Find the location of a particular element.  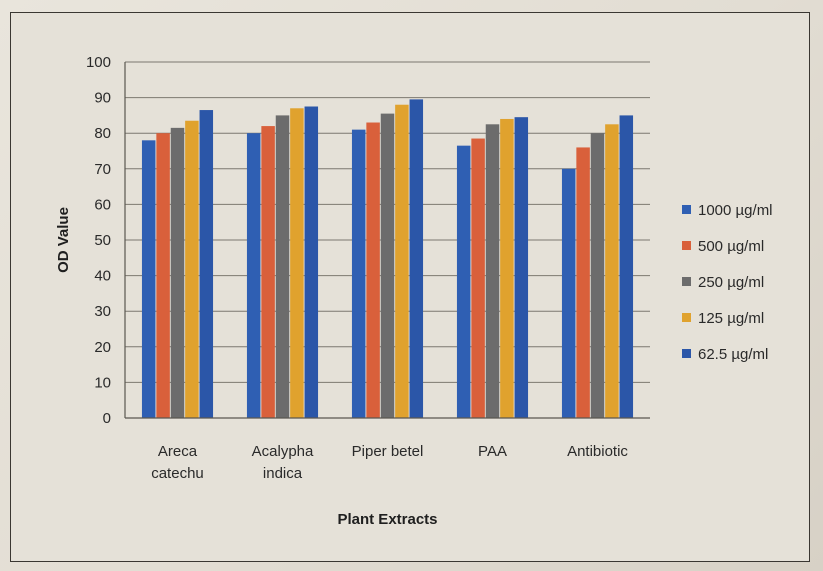

x-category-label: Acalypha is located at coordinates (283, 451).